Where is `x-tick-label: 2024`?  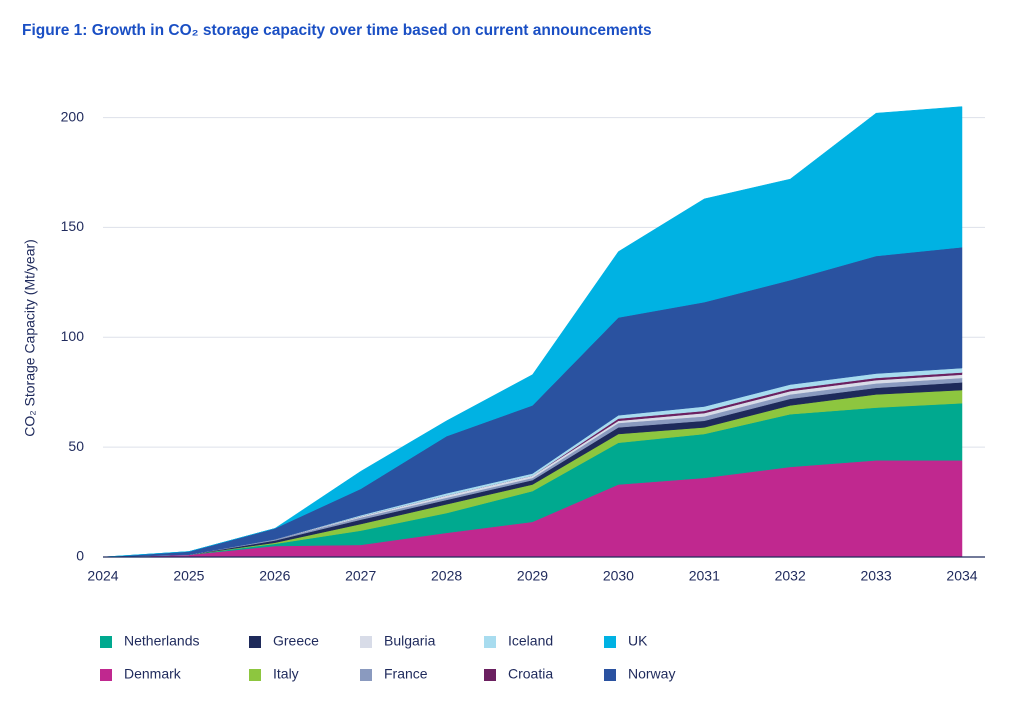 x-tick-label: 2024 is located at coordinates (102, 576).